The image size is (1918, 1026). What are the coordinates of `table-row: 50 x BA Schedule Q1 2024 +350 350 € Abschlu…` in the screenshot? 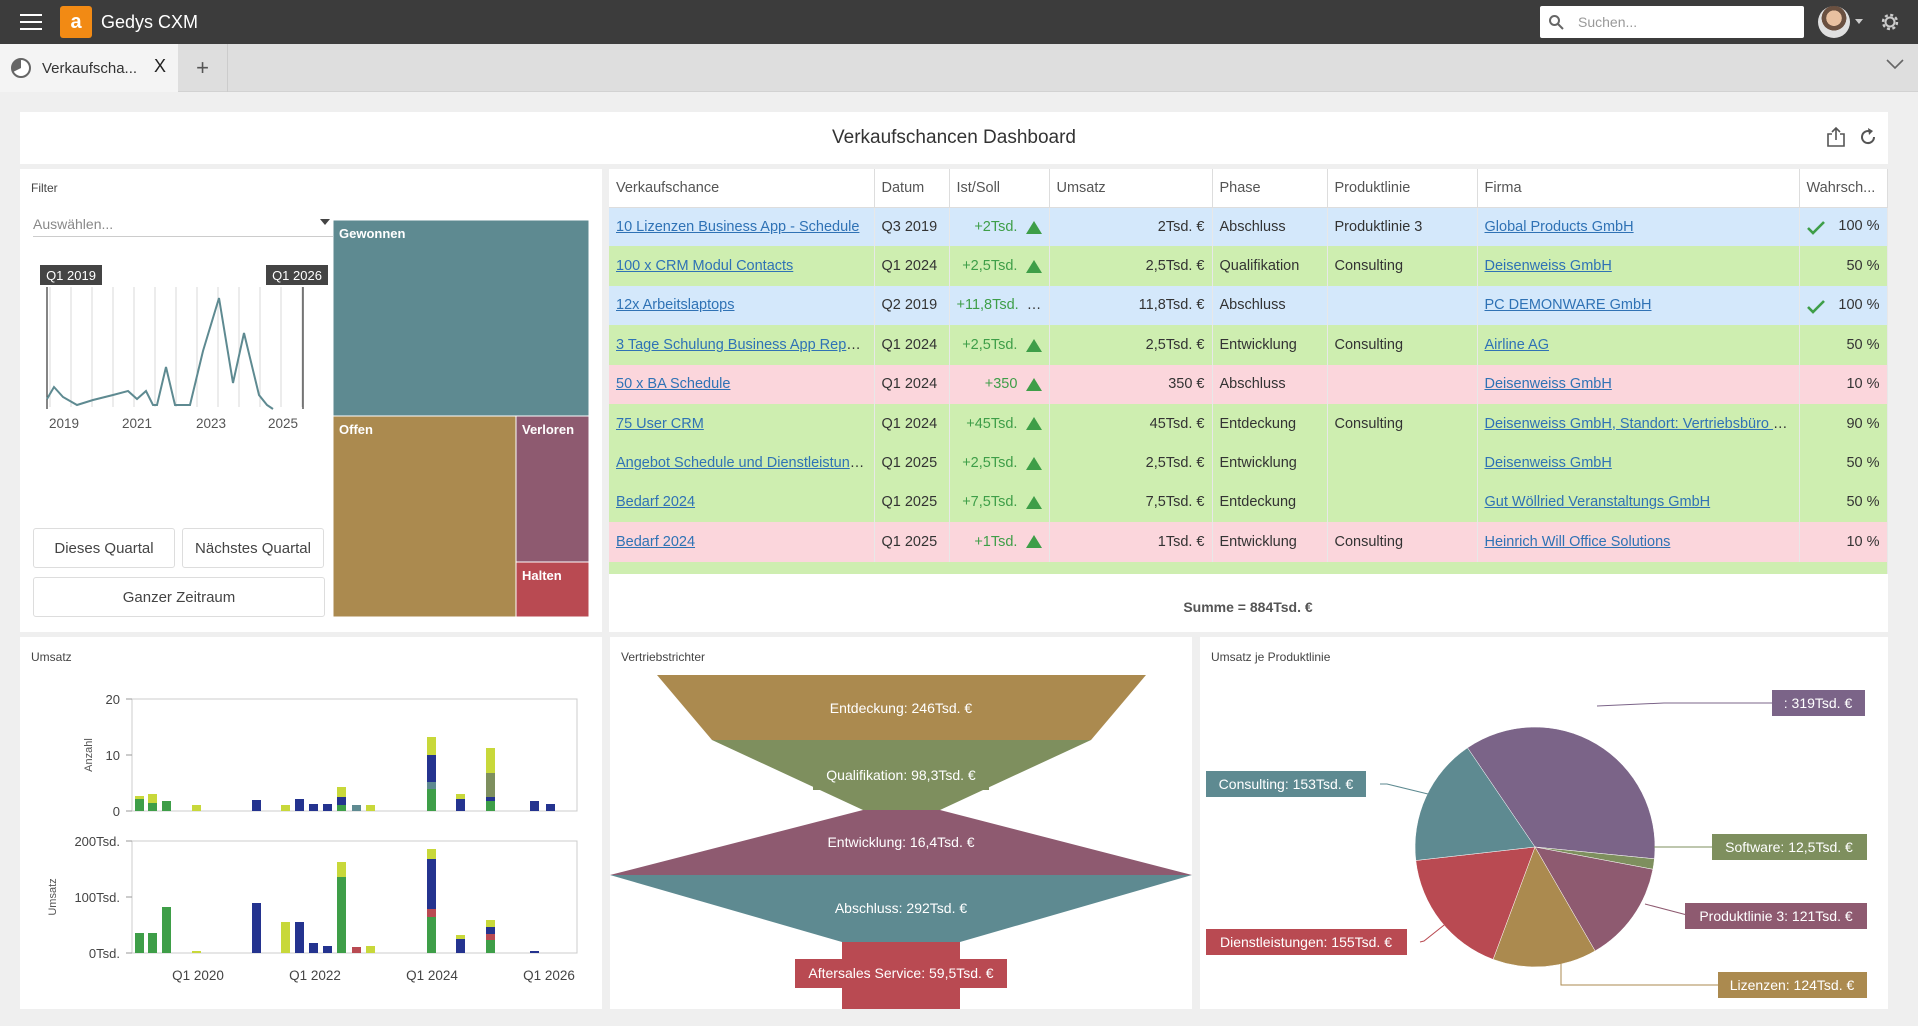 It's located at (1248, 384).